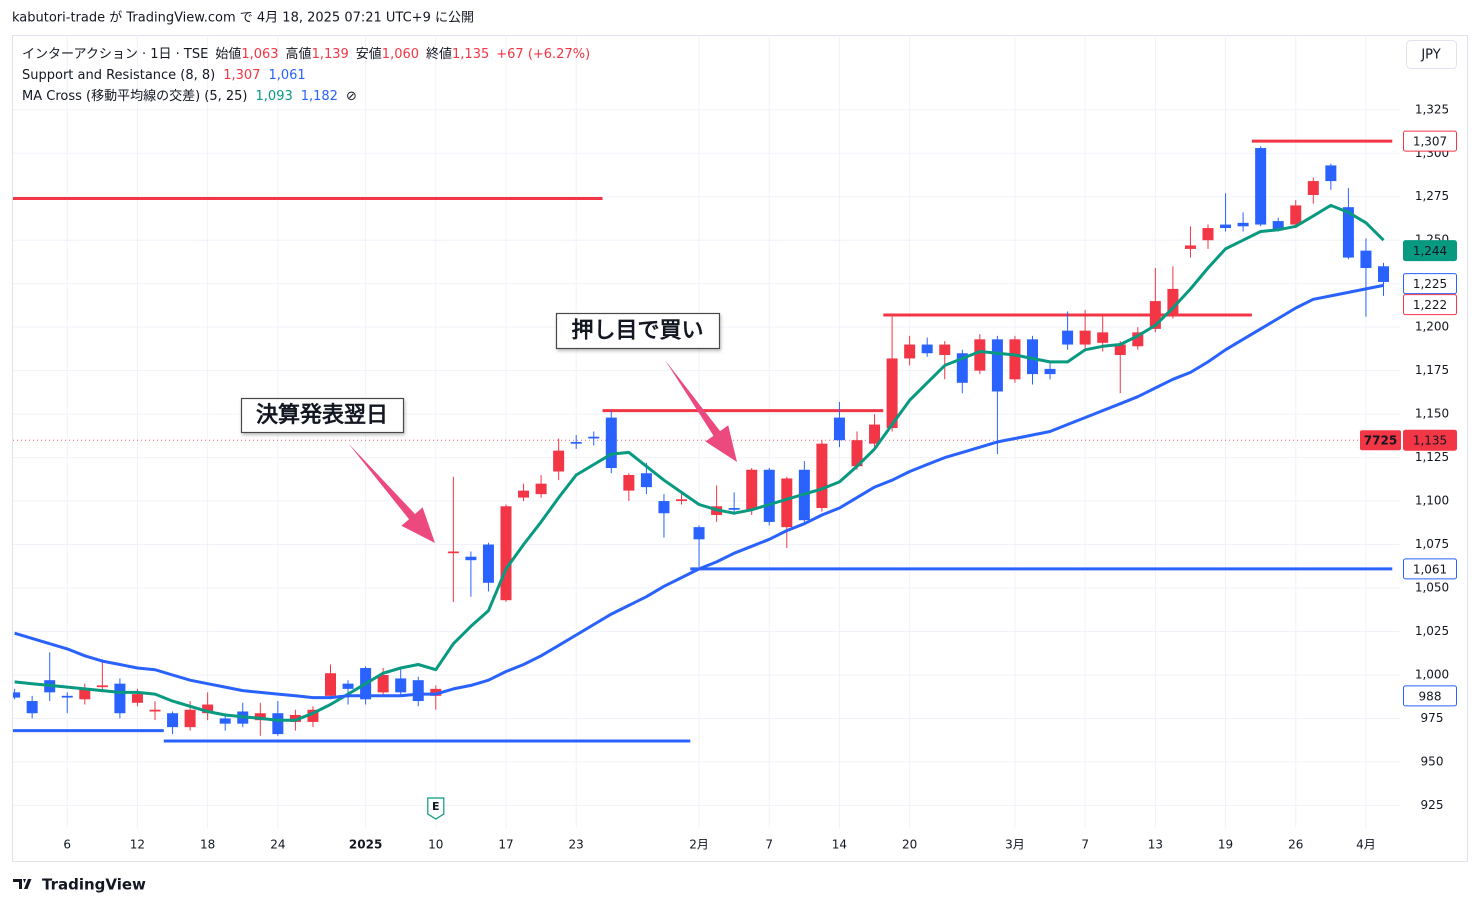  I want to click on indicator-value: 1,093, so click(274, 96).